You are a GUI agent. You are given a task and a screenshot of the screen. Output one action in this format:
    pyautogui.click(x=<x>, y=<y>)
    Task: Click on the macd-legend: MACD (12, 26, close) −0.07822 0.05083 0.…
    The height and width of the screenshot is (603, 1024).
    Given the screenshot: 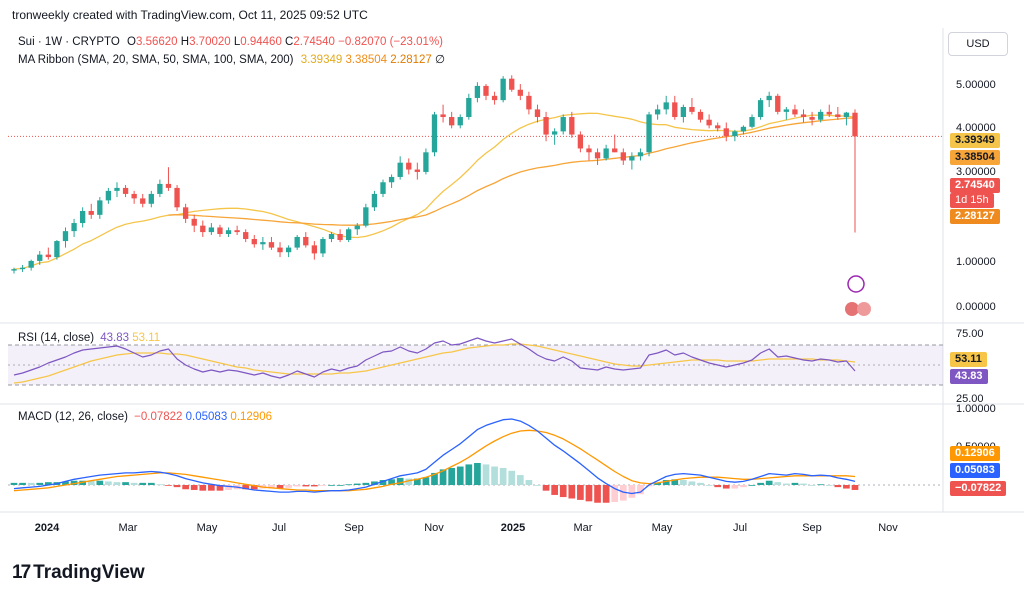 What is the action you would take?
    pyautogui.click(x=145, y=417)
    